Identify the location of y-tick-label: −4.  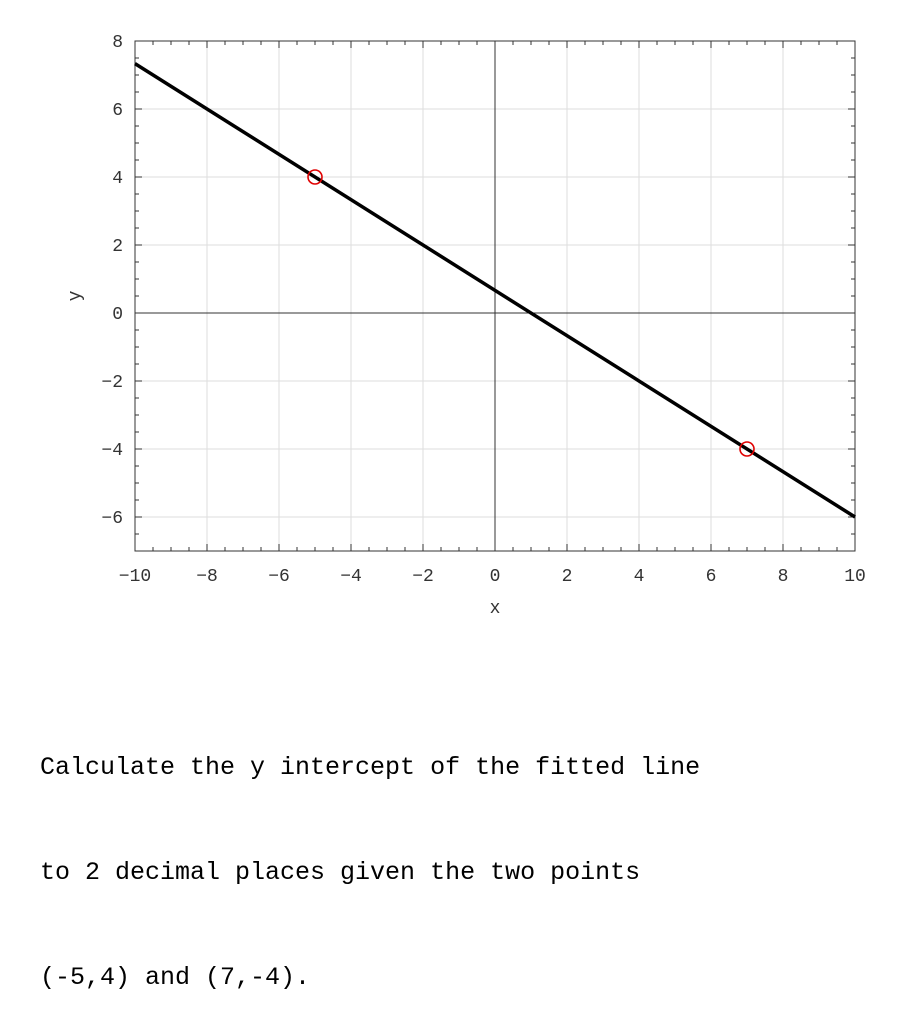
(112, 451).